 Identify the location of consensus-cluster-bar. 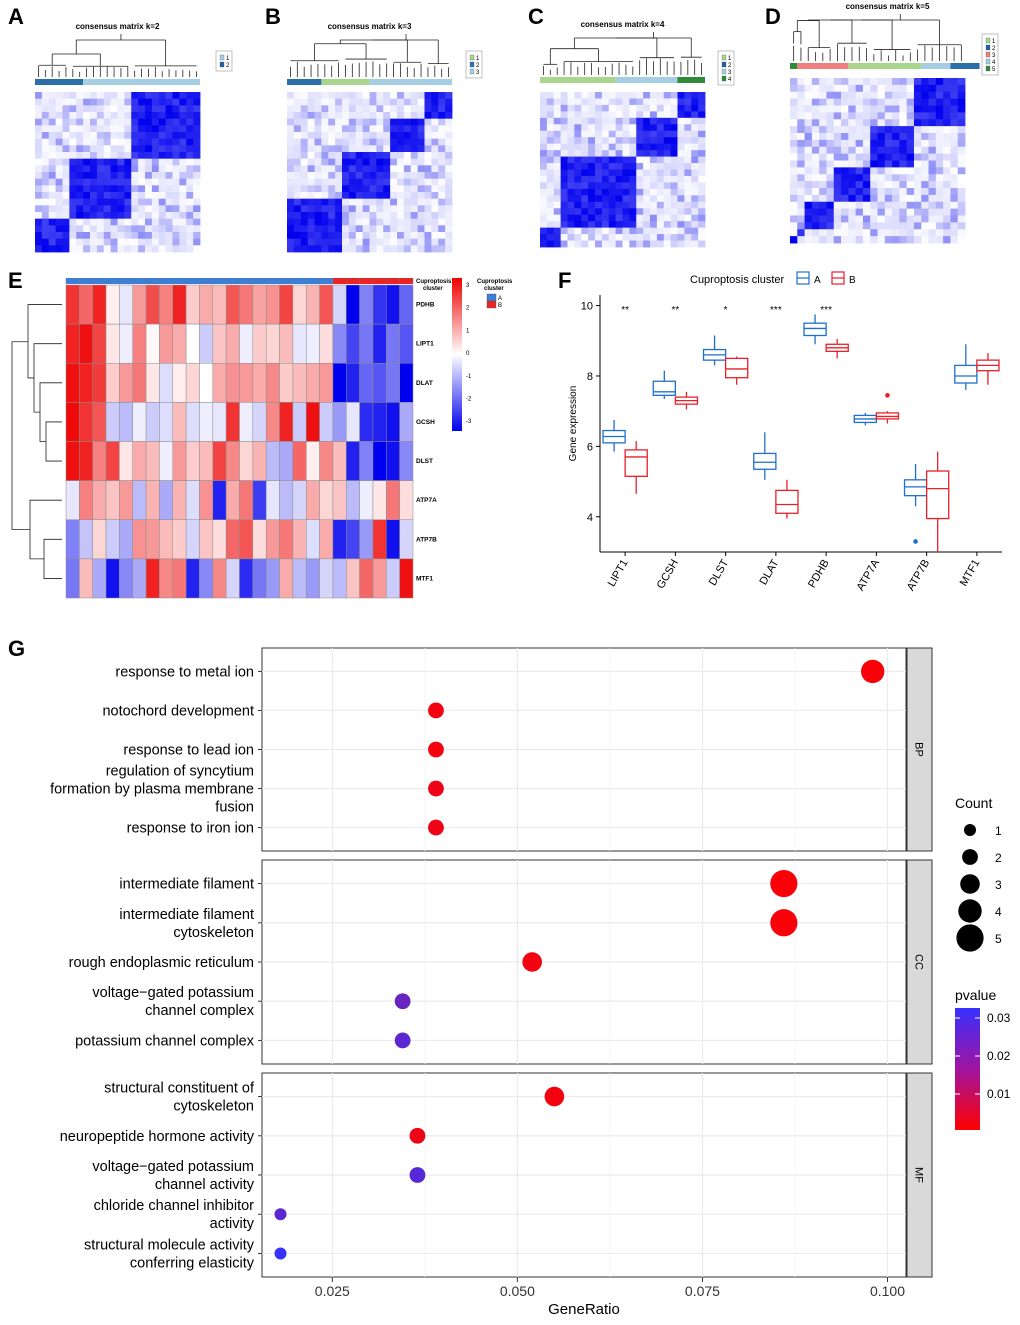
(965, 66).